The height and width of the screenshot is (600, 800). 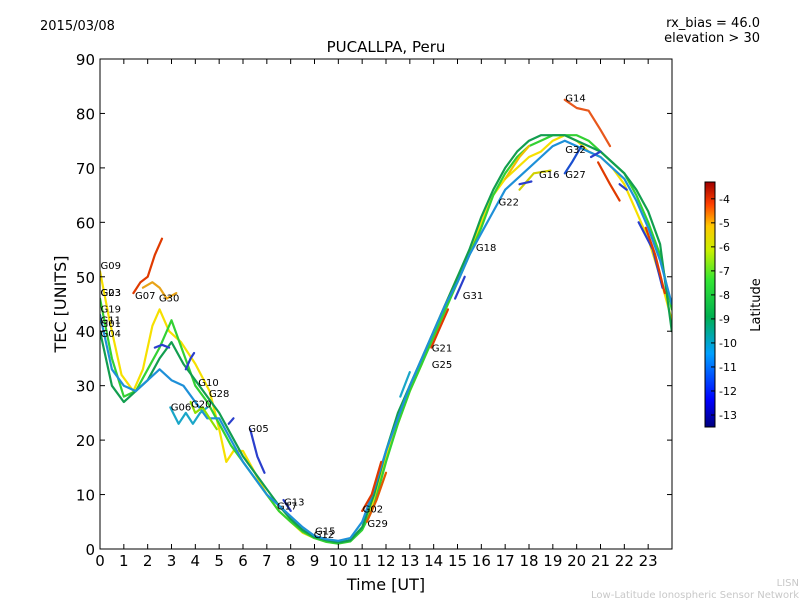 I want to click on watermark-subtitle: Low-Latitude Ionospheric Sensor Network, so click(x=695, y=595).